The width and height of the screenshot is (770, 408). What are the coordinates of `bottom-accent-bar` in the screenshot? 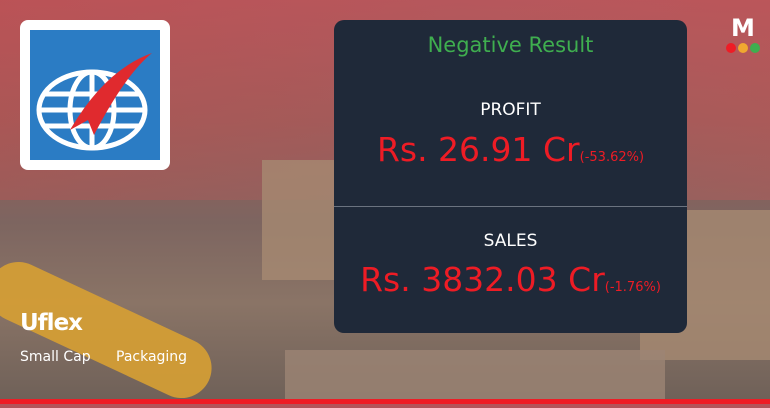 It's located at (385, 401).